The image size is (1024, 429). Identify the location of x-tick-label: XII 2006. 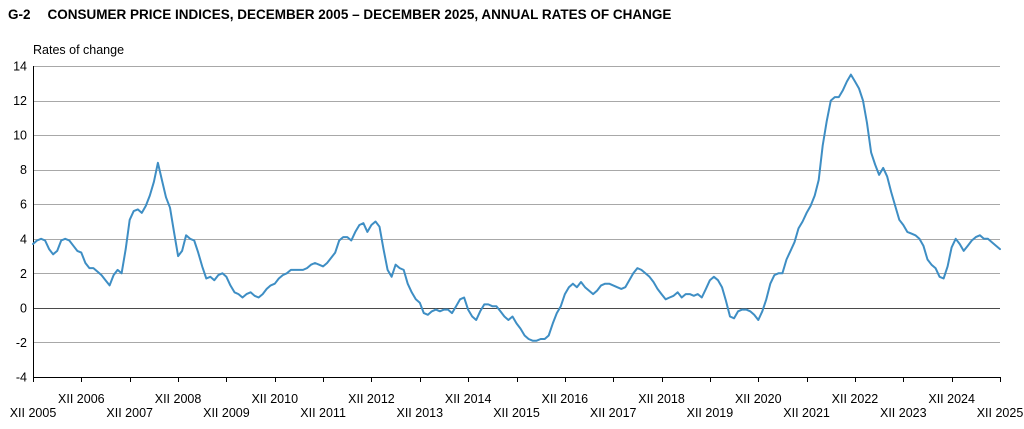
(81, 399).